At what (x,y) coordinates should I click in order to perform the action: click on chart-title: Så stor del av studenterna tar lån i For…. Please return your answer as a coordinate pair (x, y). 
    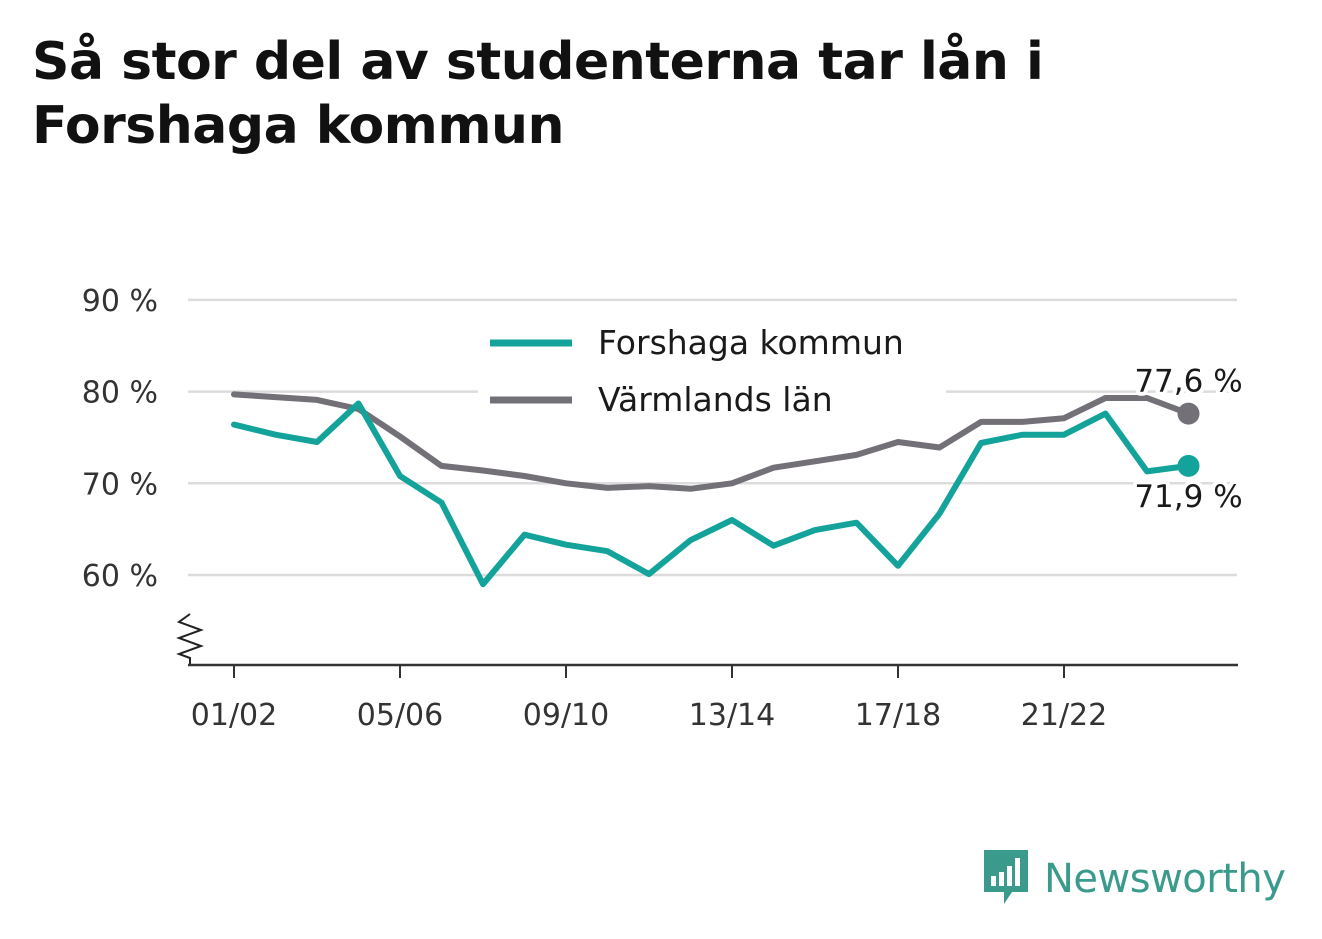
    Looking at the image, I should click on (538, 94).